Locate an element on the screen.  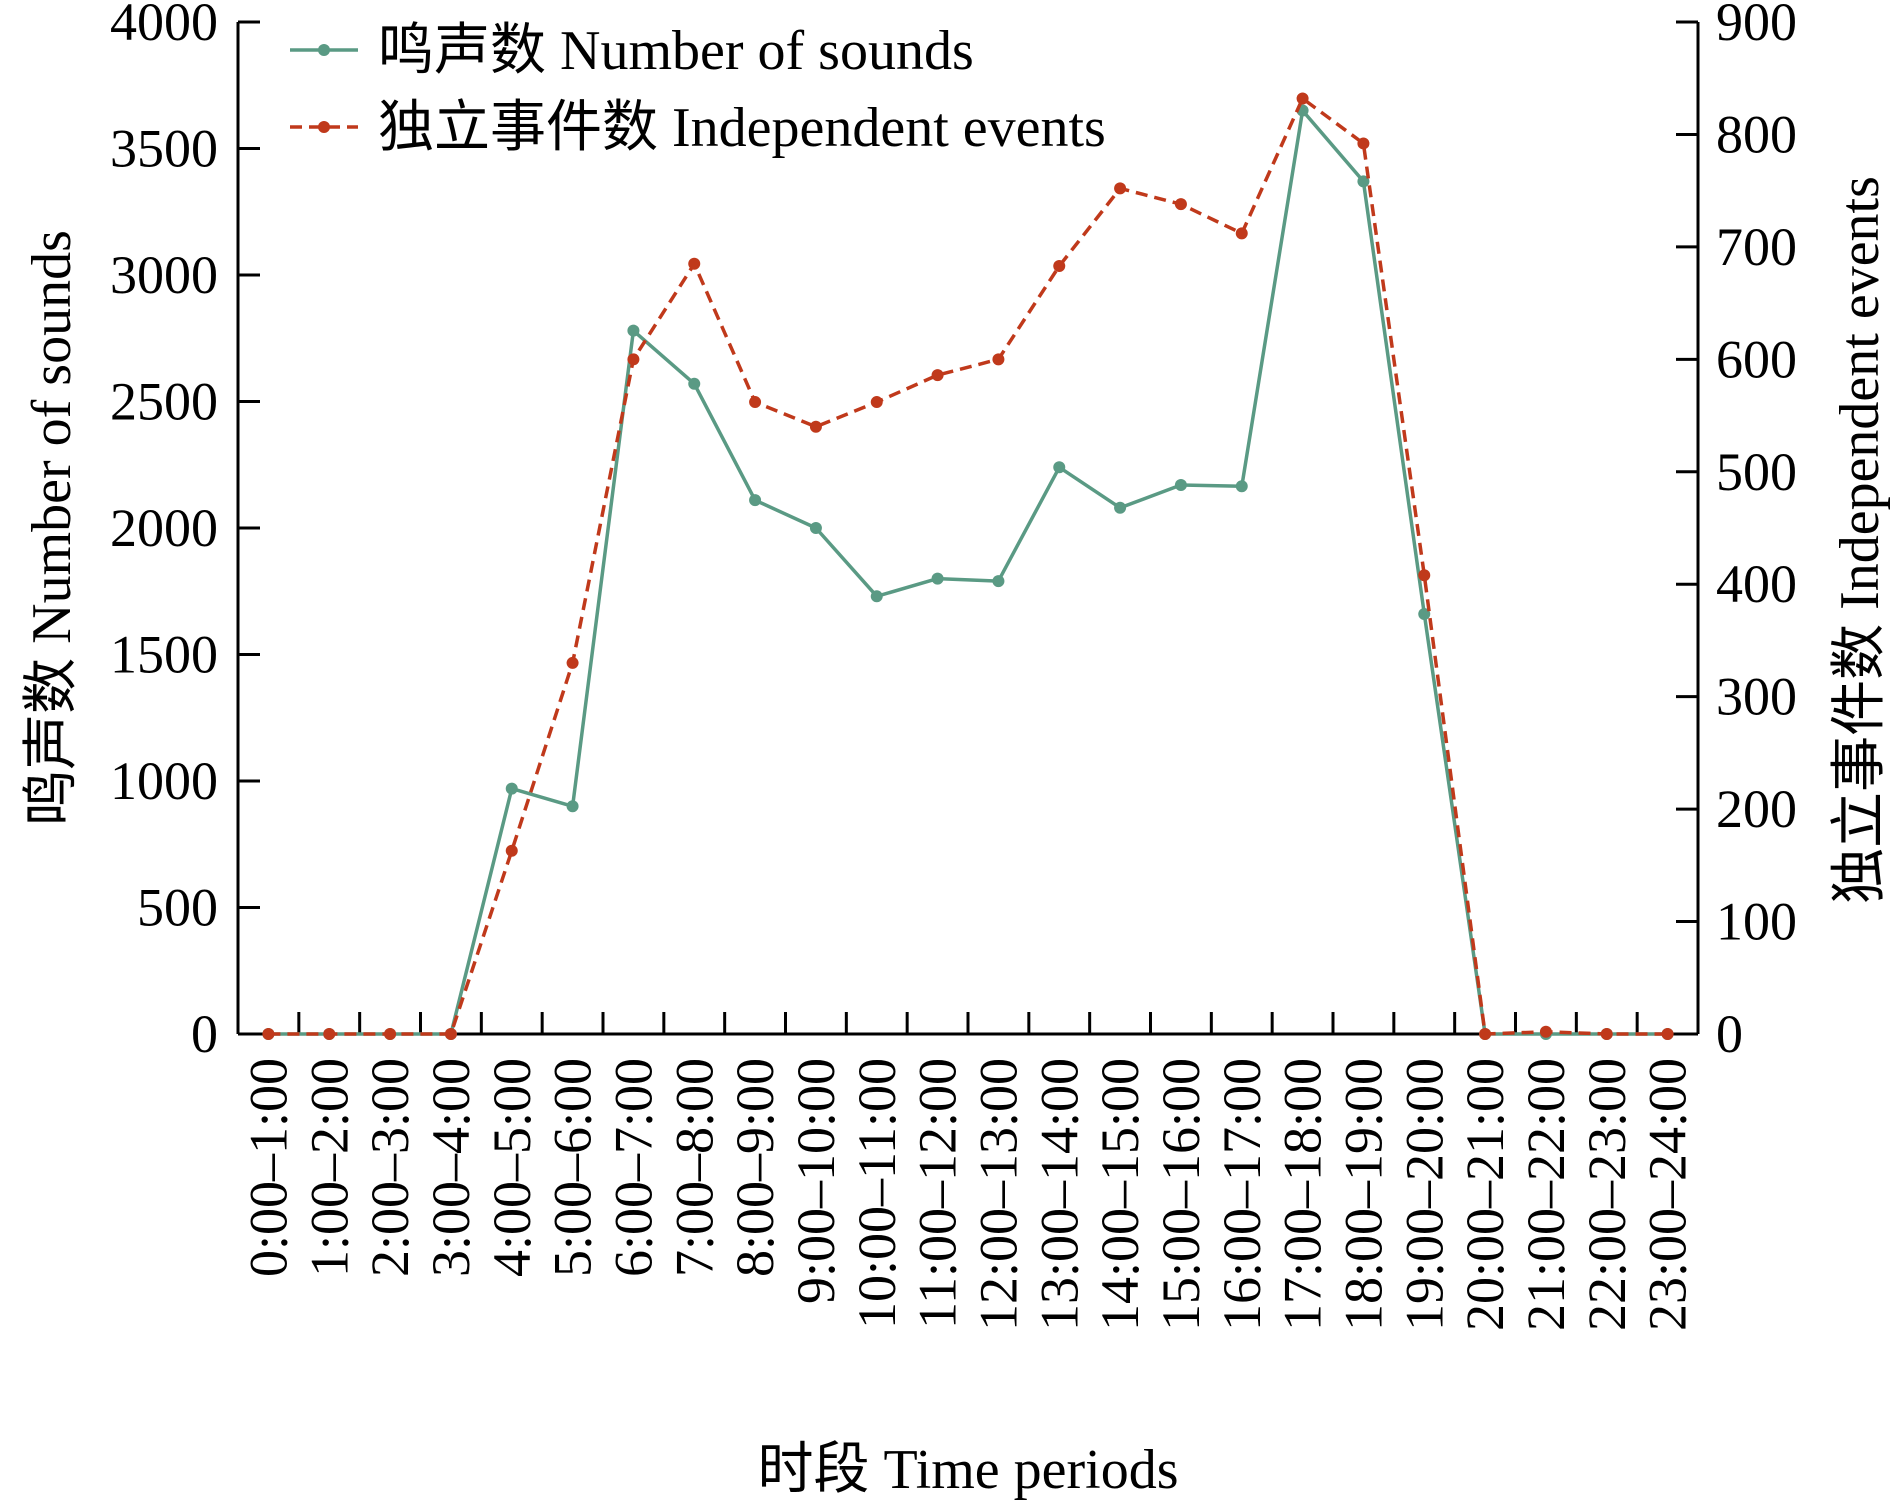
legend-label: 鸣声数 Number of sounds is located at coordinates (676, 51).